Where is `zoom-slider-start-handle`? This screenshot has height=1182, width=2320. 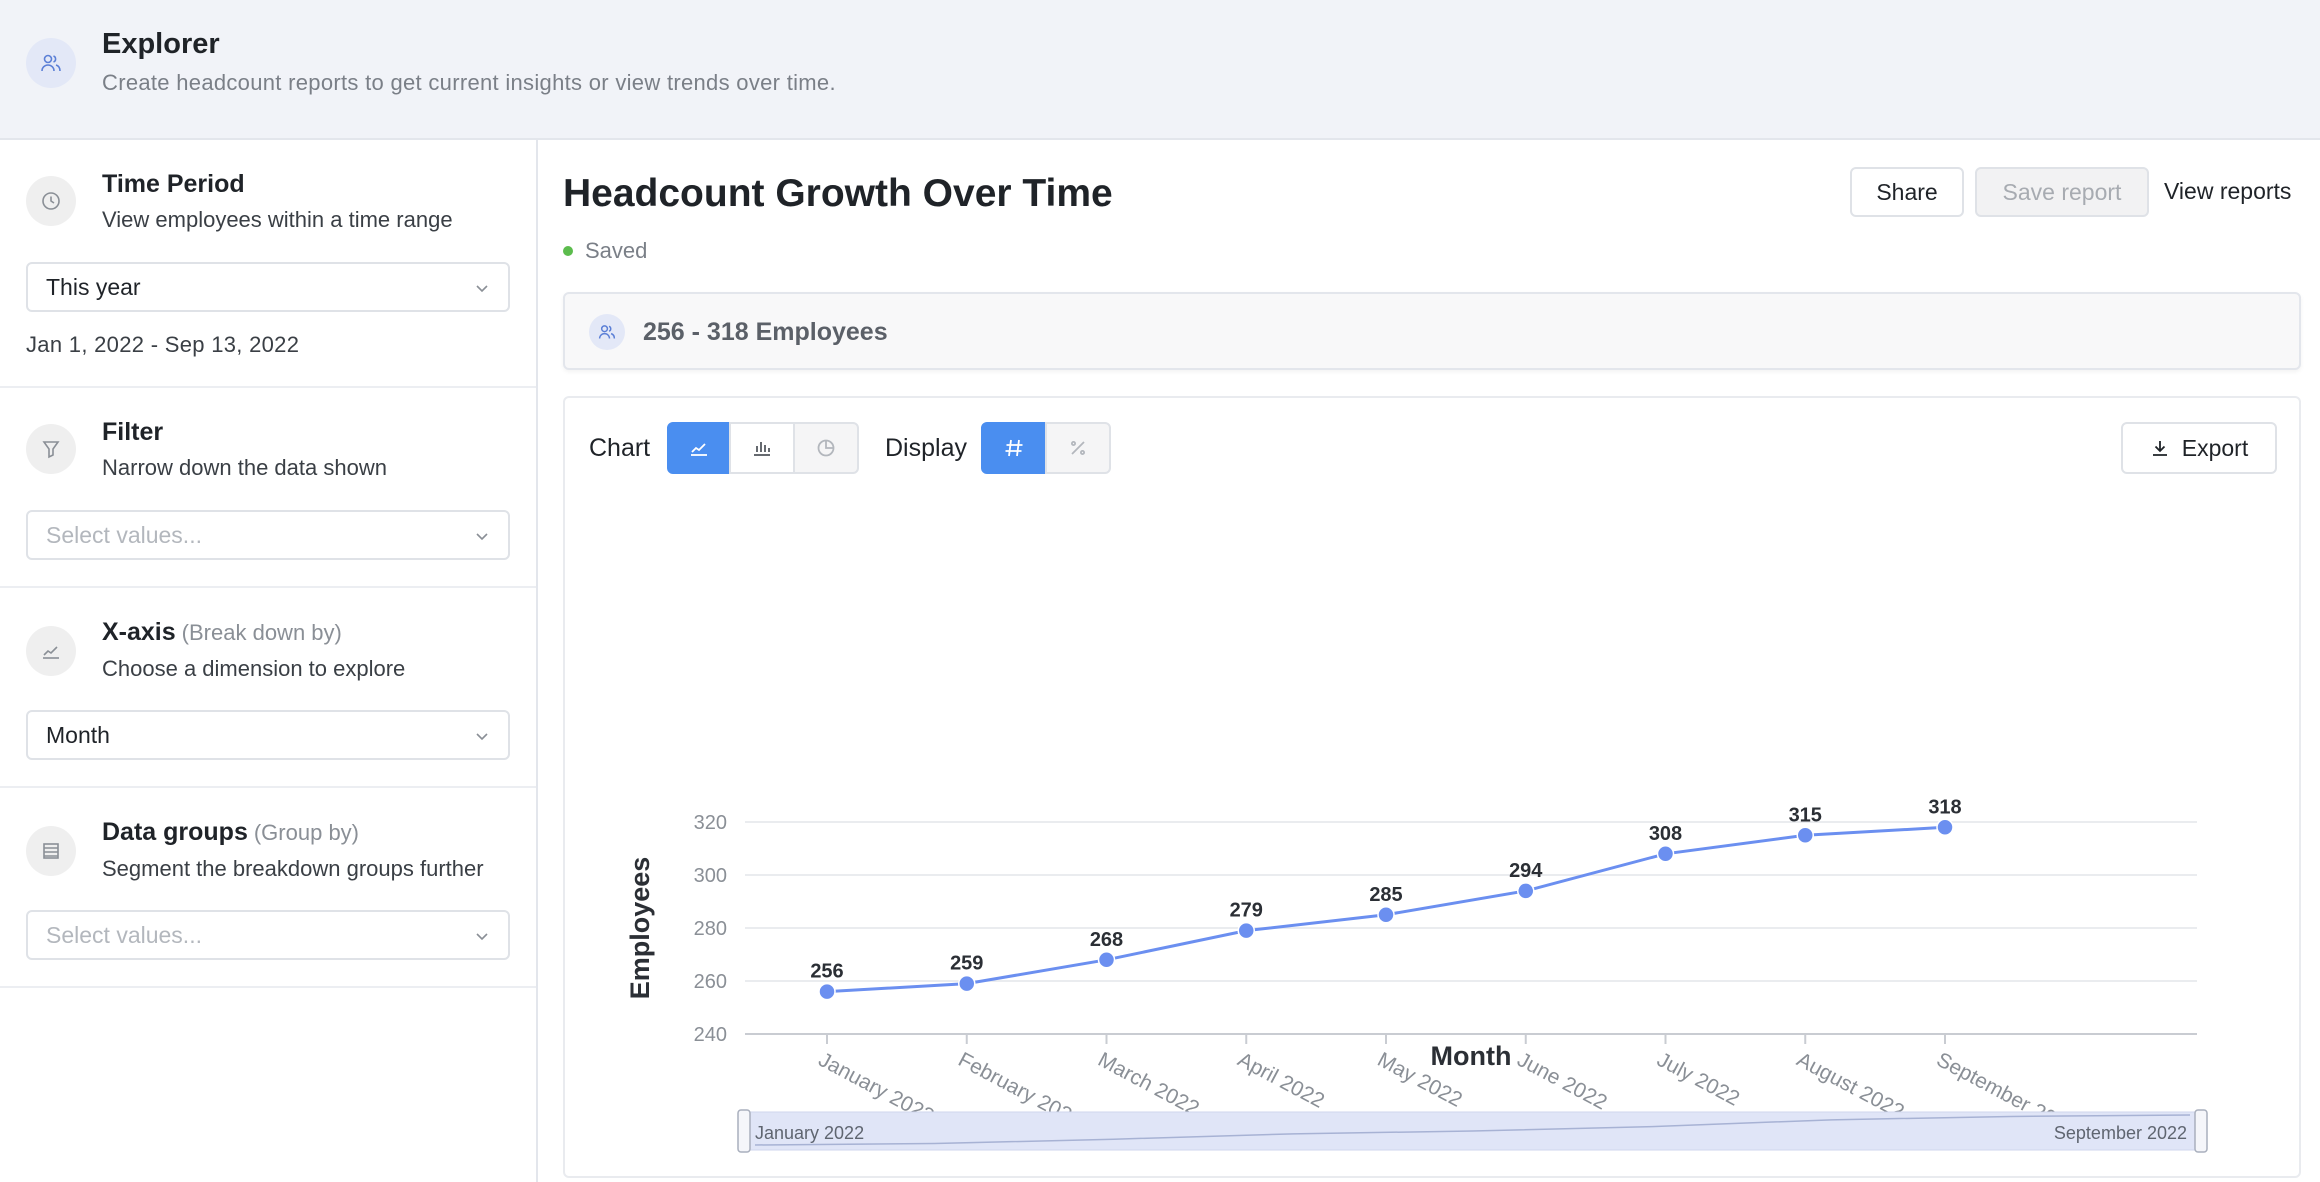
zoom-slider-start-handle is located at coordinates (744, 1131).